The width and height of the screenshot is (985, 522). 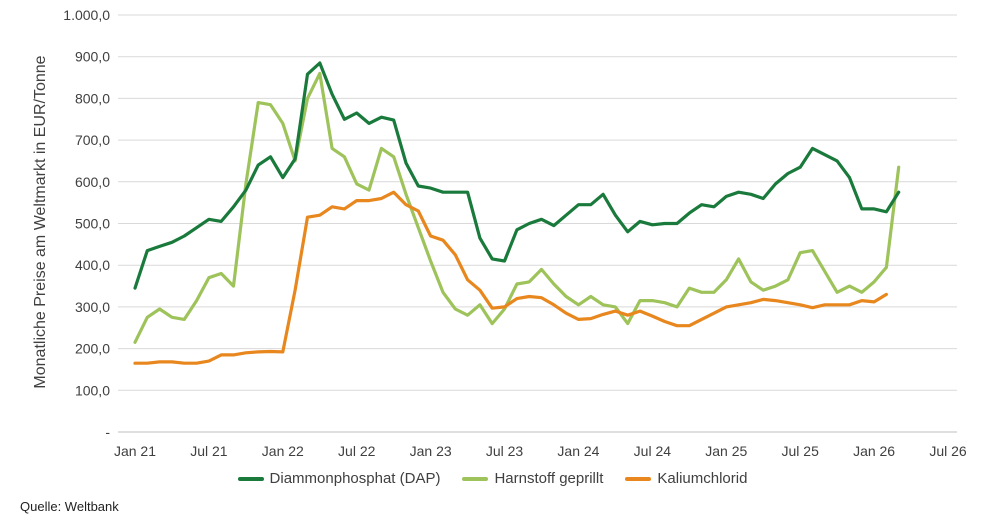 I want to click on x-tick-label: Jul 21, so click(x=209, y=451).